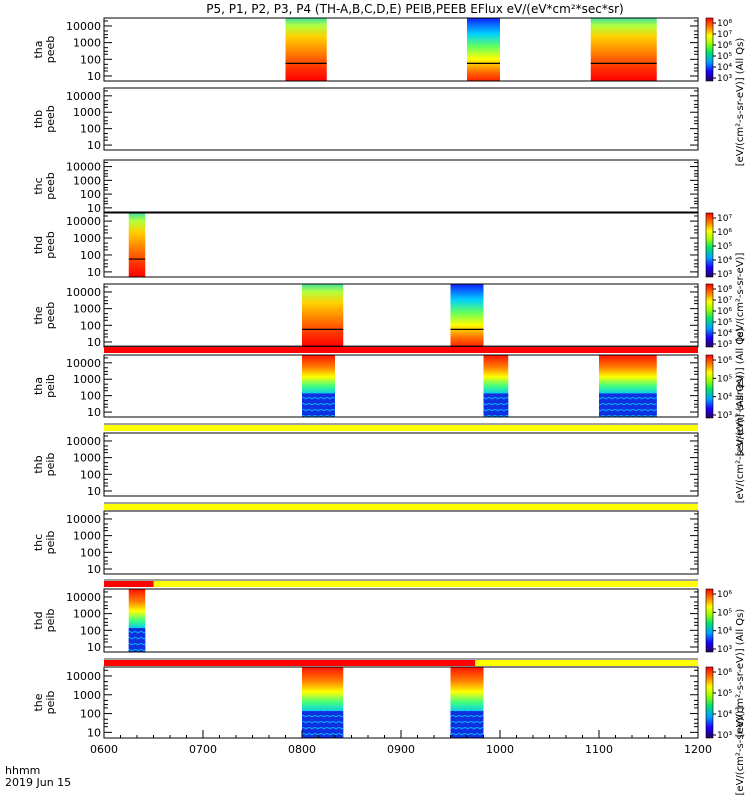 This screenshot has width=750, height=800. Describe the element at coordinates (44, 119) in the screenshot. I see `panel-ylabel: thbpeeb` at that location.